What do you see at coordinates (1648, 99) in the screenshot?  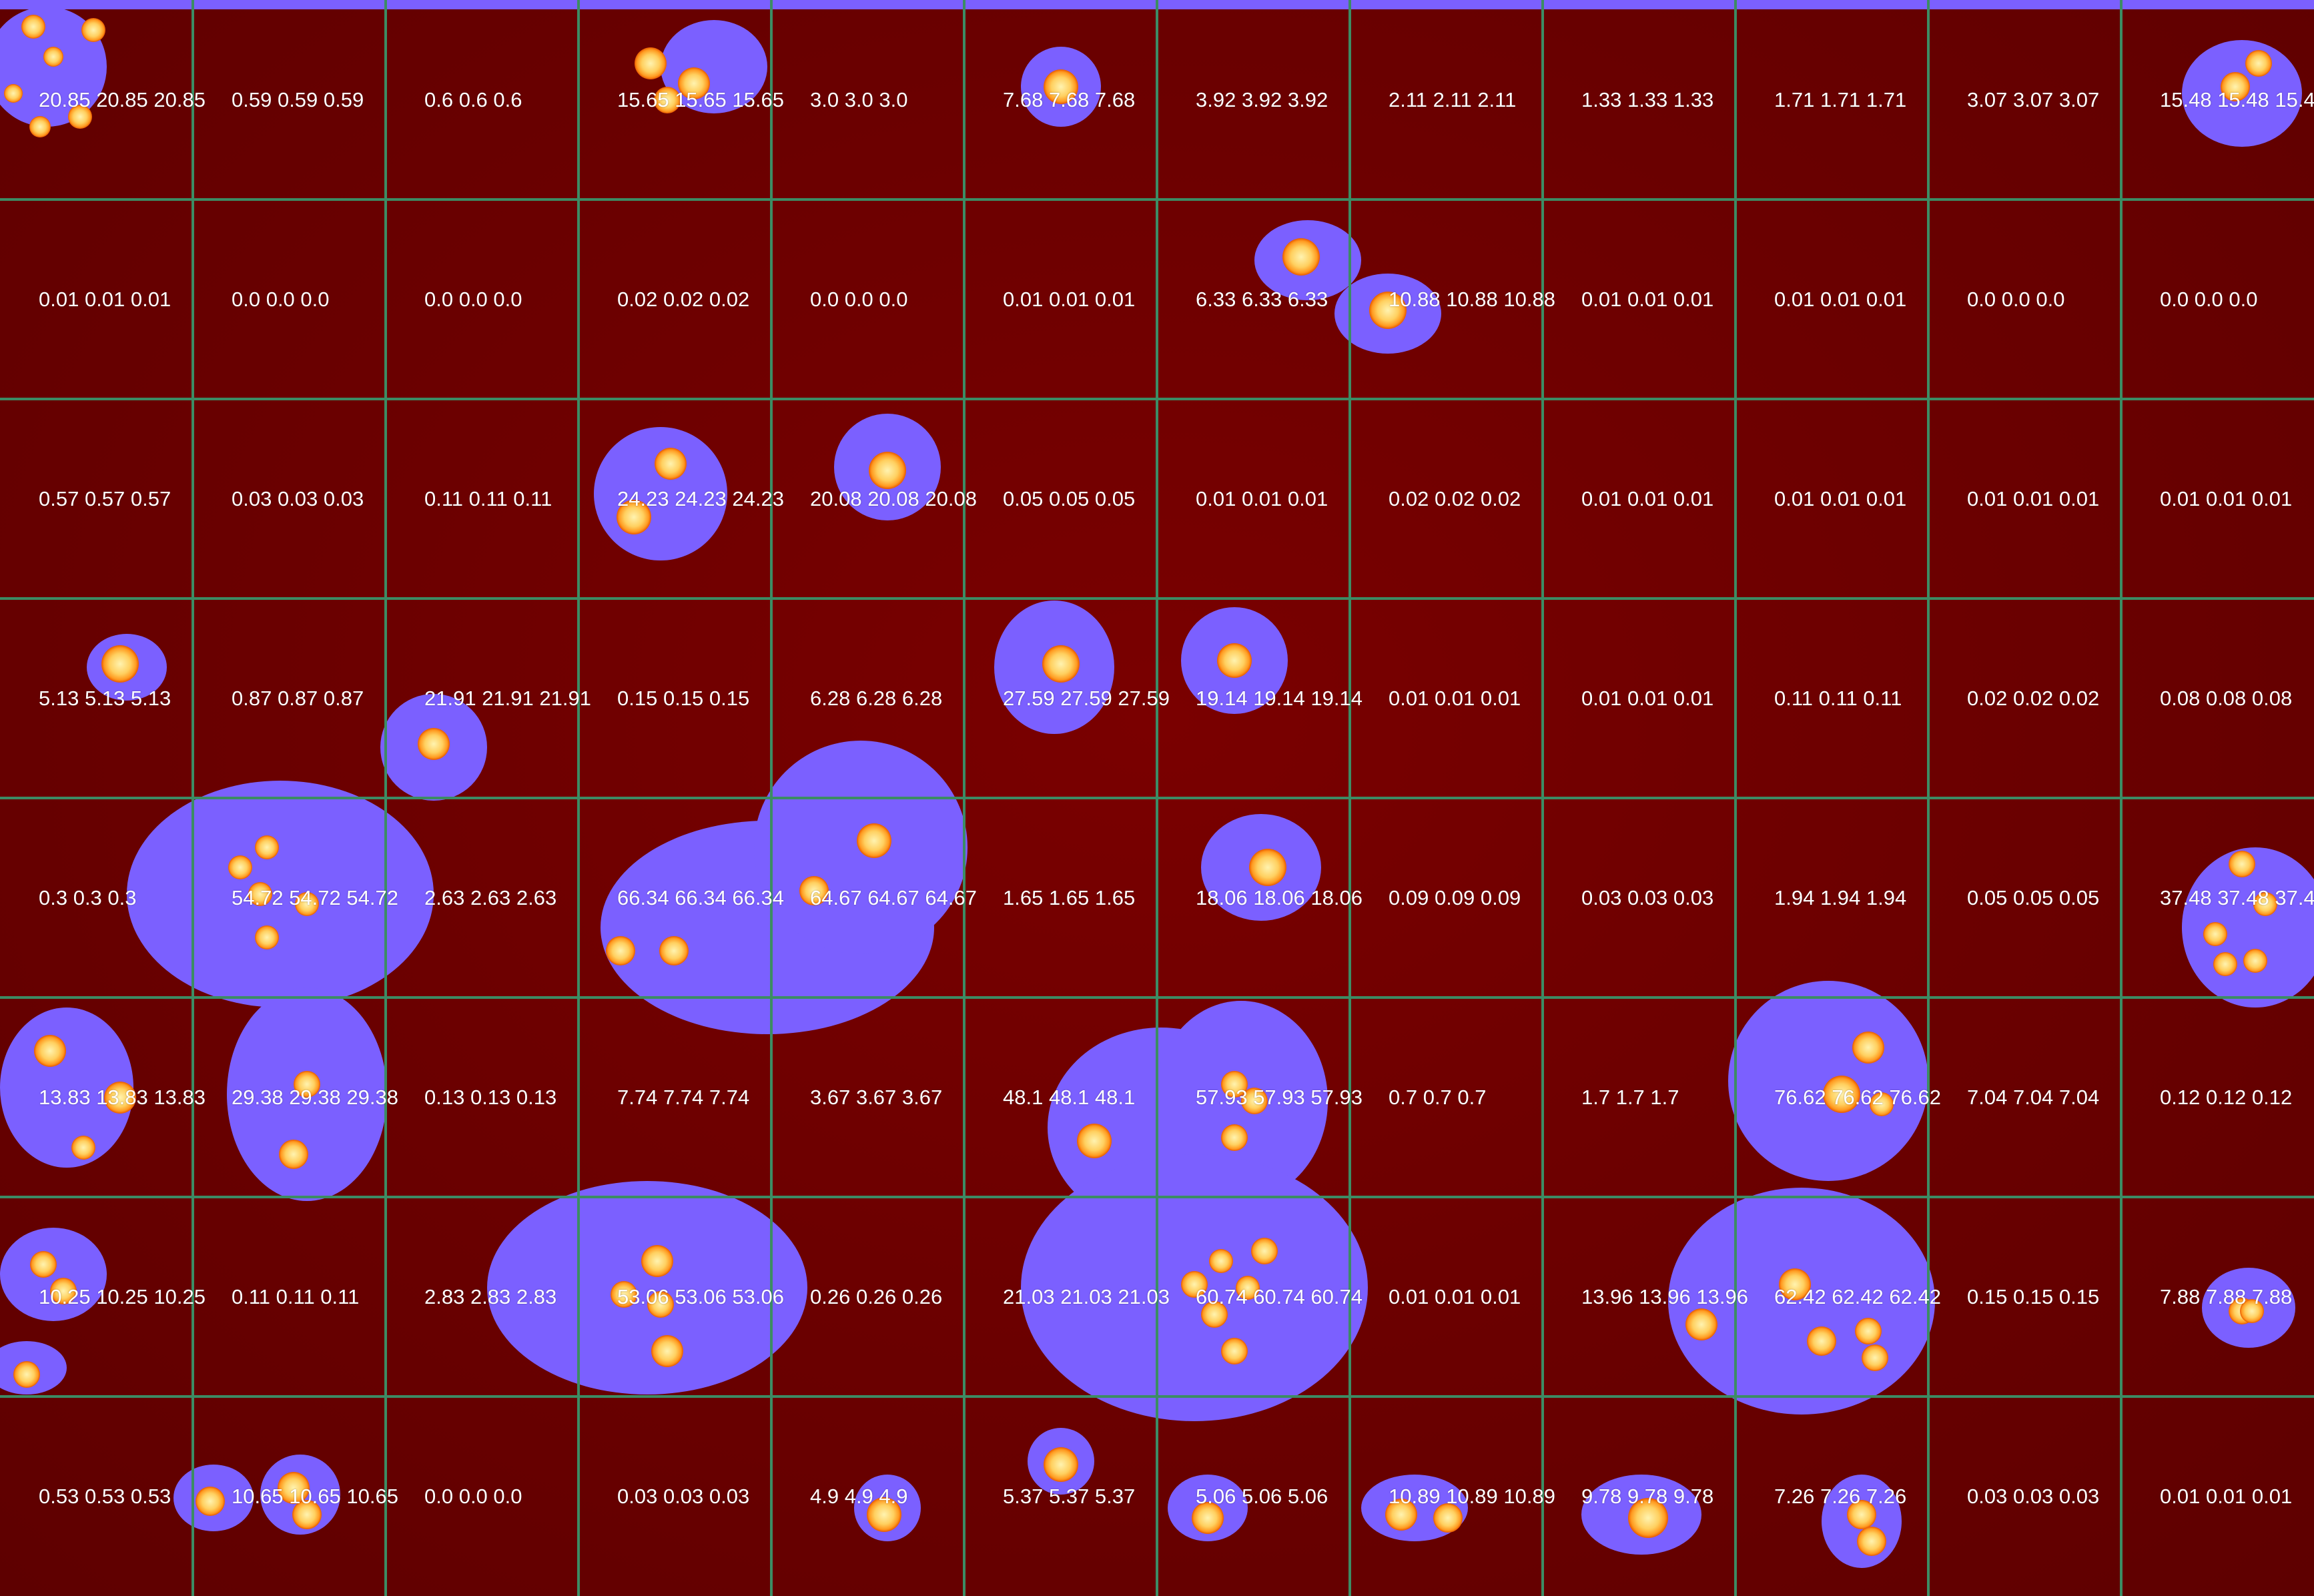 I see `cell-value-label: 1.33 1.33 1.33` at bounding box center [1648, 99].